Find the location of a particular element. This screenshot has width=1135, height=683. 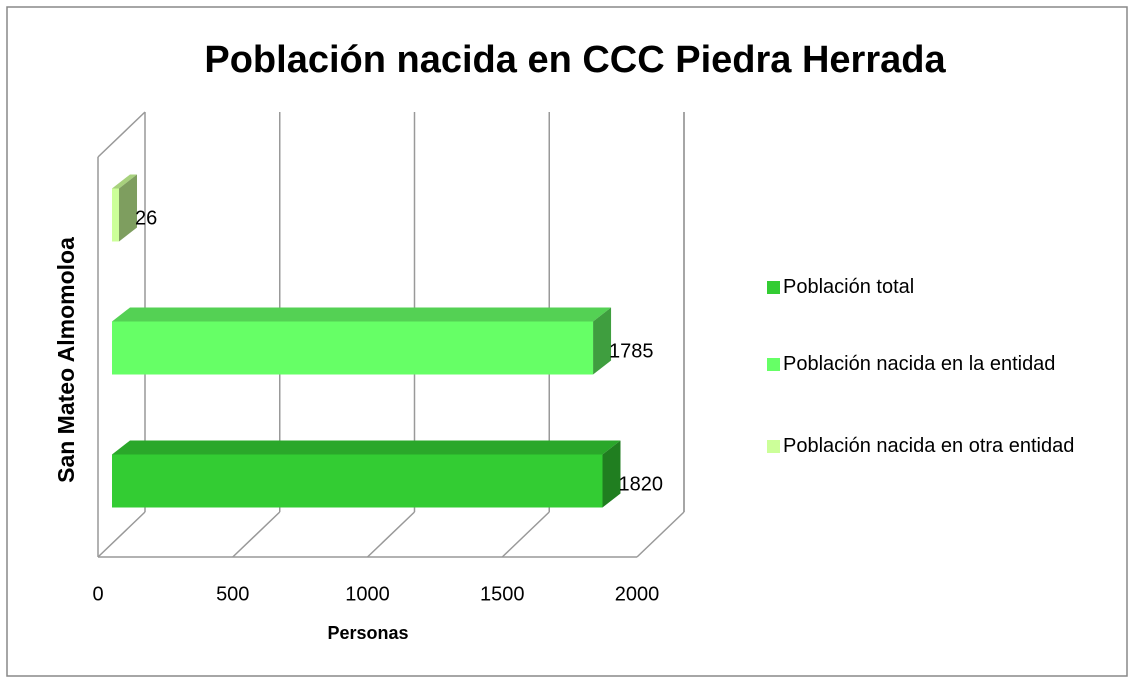

wall-edge is located at coordinates (121, 134).